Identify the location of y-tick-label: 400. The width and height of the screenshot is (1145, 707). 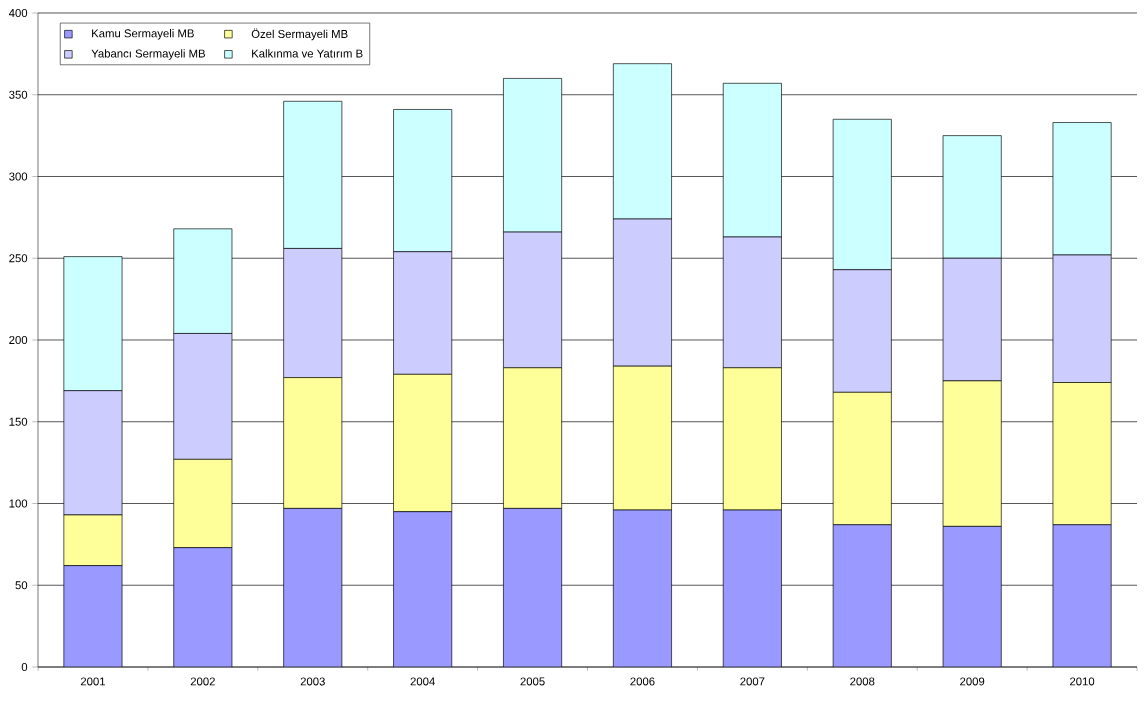
(18, 12).